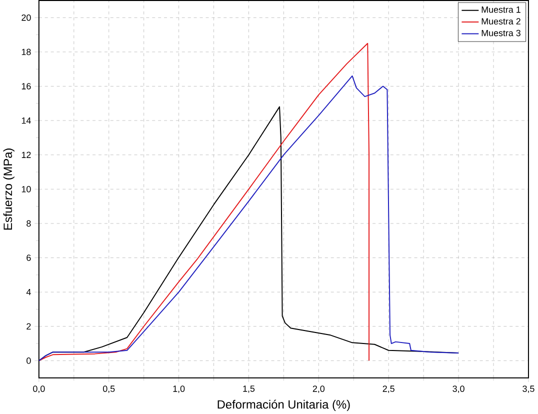 This screenshot has width=538, height=414. Describe the element at coordinates (108, 389) in the screenshot. I see `x-tick-label: 0,5` at that location.